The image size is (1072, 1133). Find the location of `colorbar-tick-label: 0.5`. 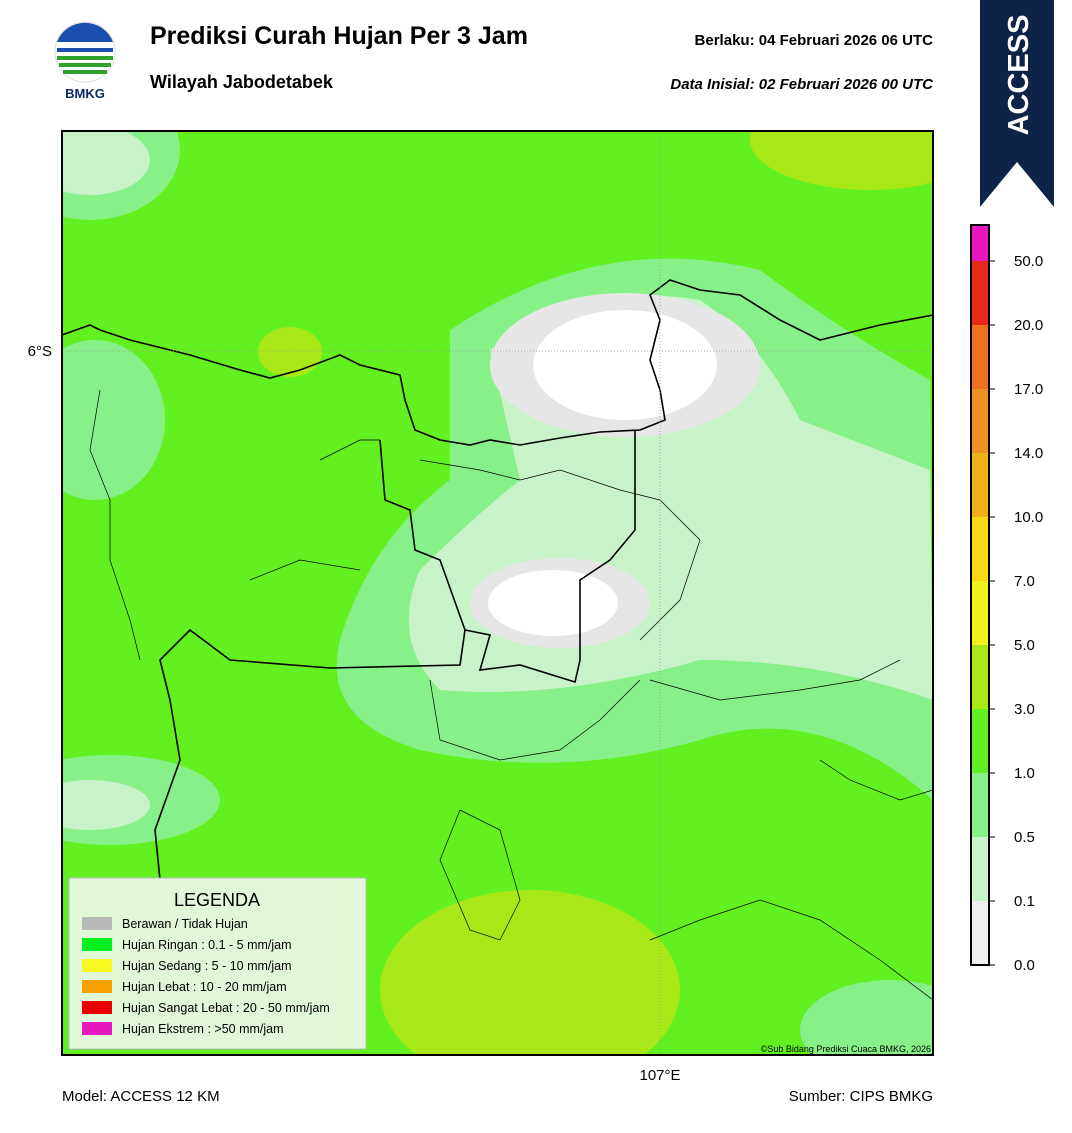

colorbar-tick-label: 0.5 is located at coordinates (1024, 837).